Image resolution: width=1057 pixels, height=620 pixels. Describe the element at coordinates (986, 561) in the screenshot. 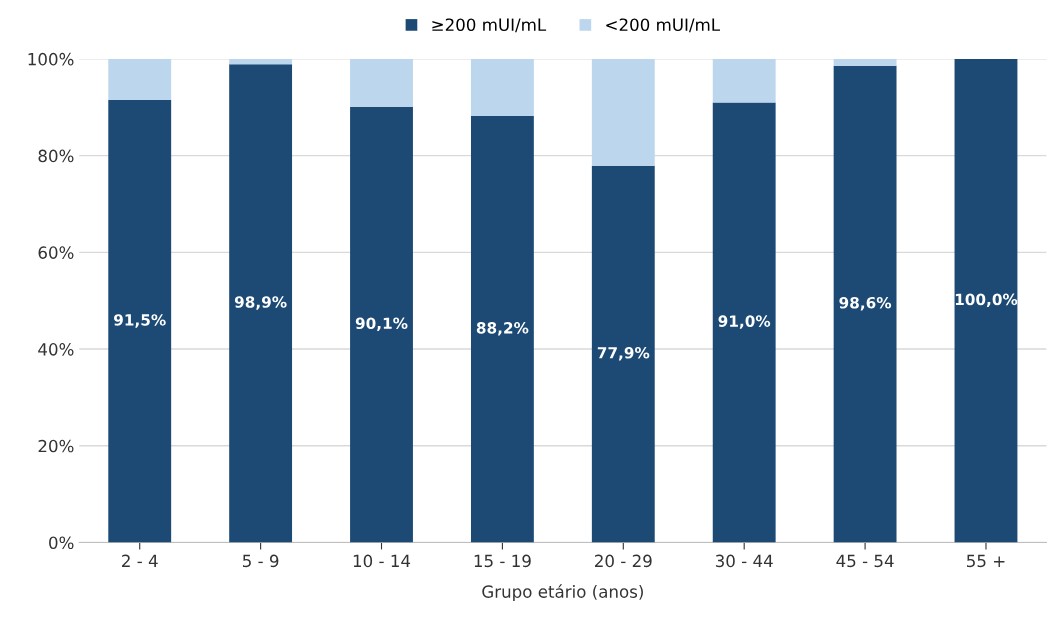

I see `x-tick-label: 55 +` at that location.